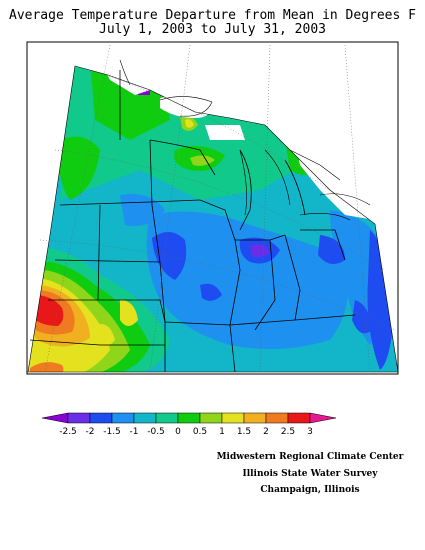 The width and height of the screenshot is (425, 550). I want to click on legend-color-bar, so click(189, 418).